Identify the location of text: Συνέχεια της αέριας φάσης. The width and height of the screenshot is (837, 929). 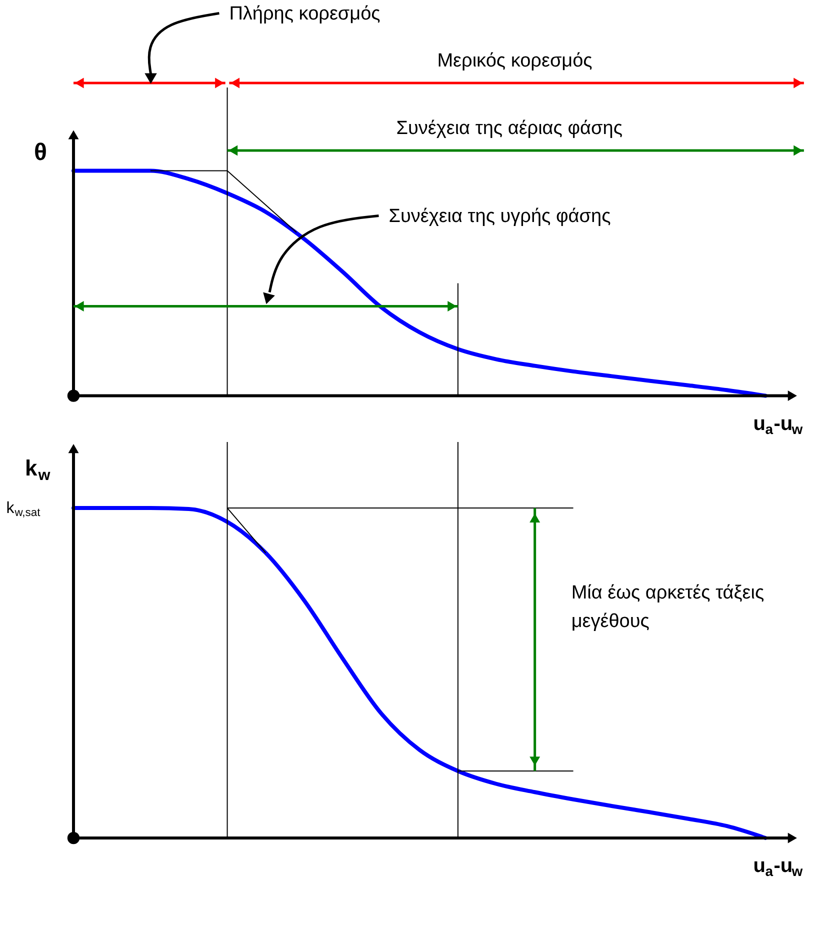
(509, 128).